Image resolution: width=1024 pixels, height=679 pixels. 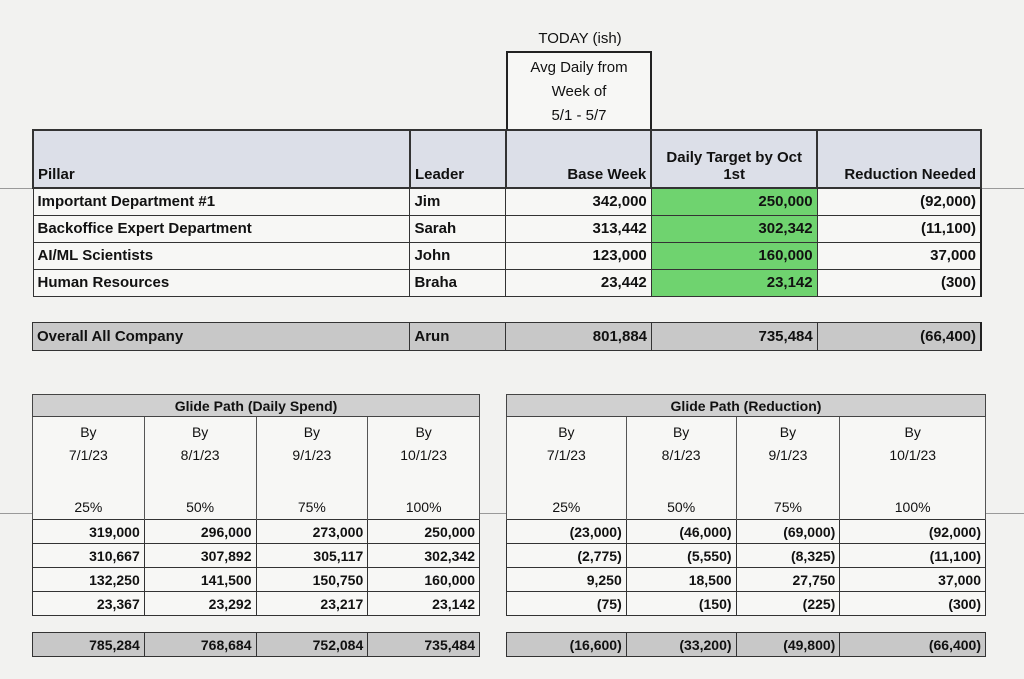 What do you see at coordinates (312, 644) in the screenshot?
I see `cell: 752,084` at bounding box center [312, 644].